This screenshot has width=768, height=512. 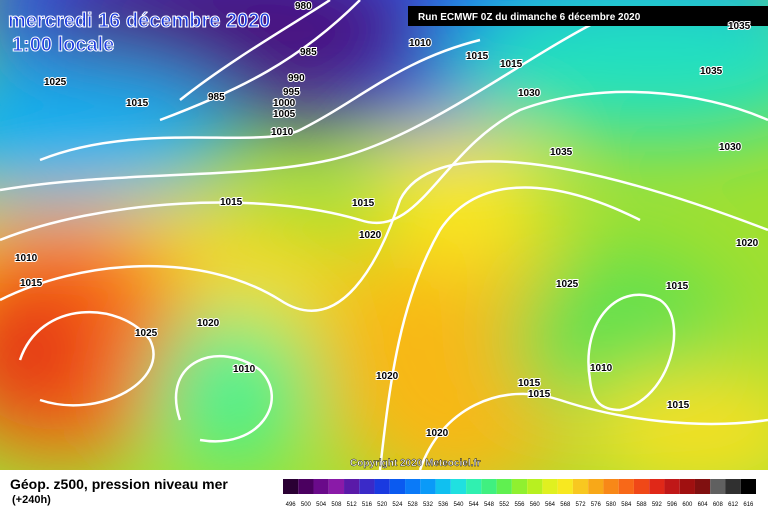 What do you see at coordinates (581, 505) in the screenshot?
I see `scale-label: 572` at bounding box center [581, 505].